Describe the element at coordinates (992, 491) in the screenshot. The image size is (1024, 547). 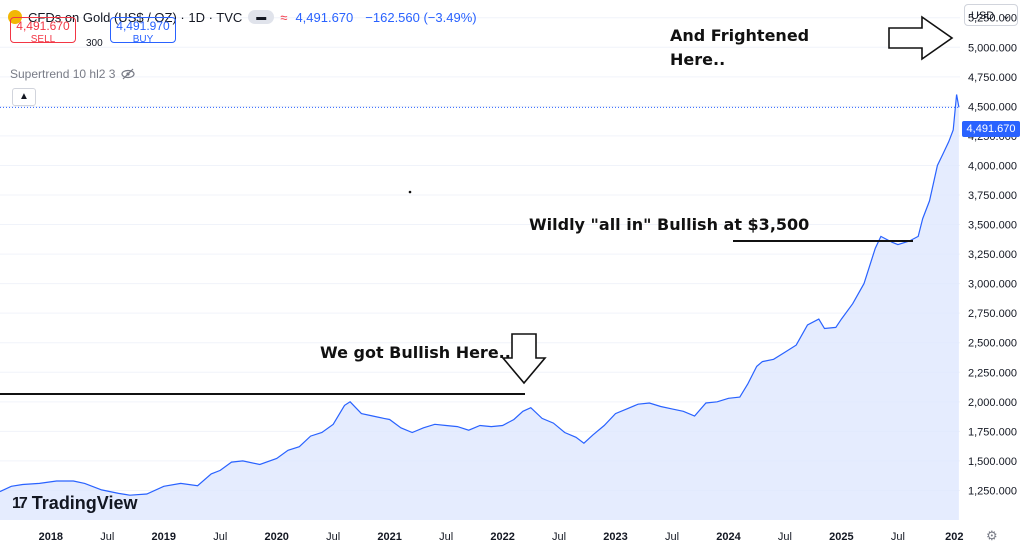
I see `y-tick-label: 1,250.000` at that location.